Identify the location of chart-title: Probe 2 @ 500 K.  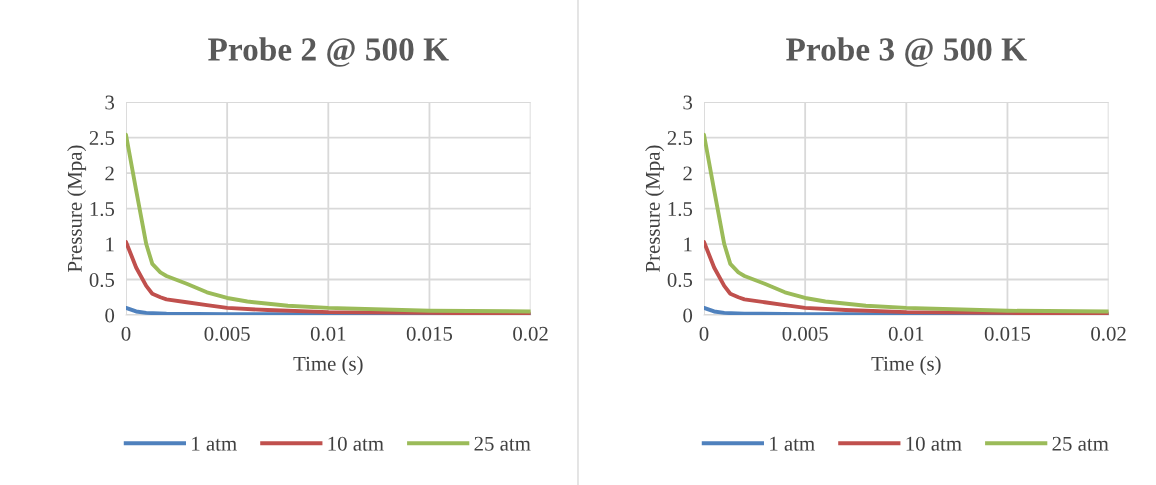
(328, 52).